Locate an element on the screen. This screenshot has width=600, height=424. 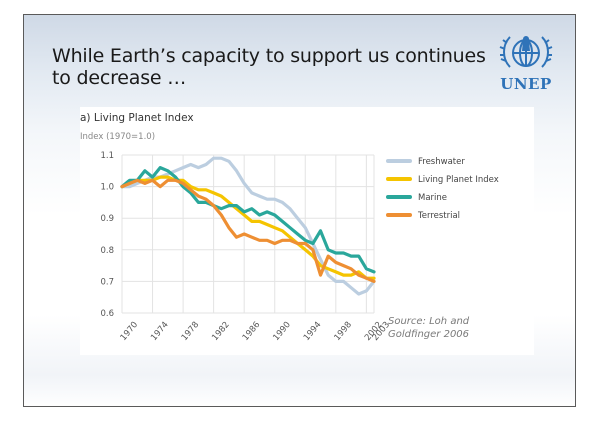
y-tick-label: 0.7 is located at coordinates (107, 282).